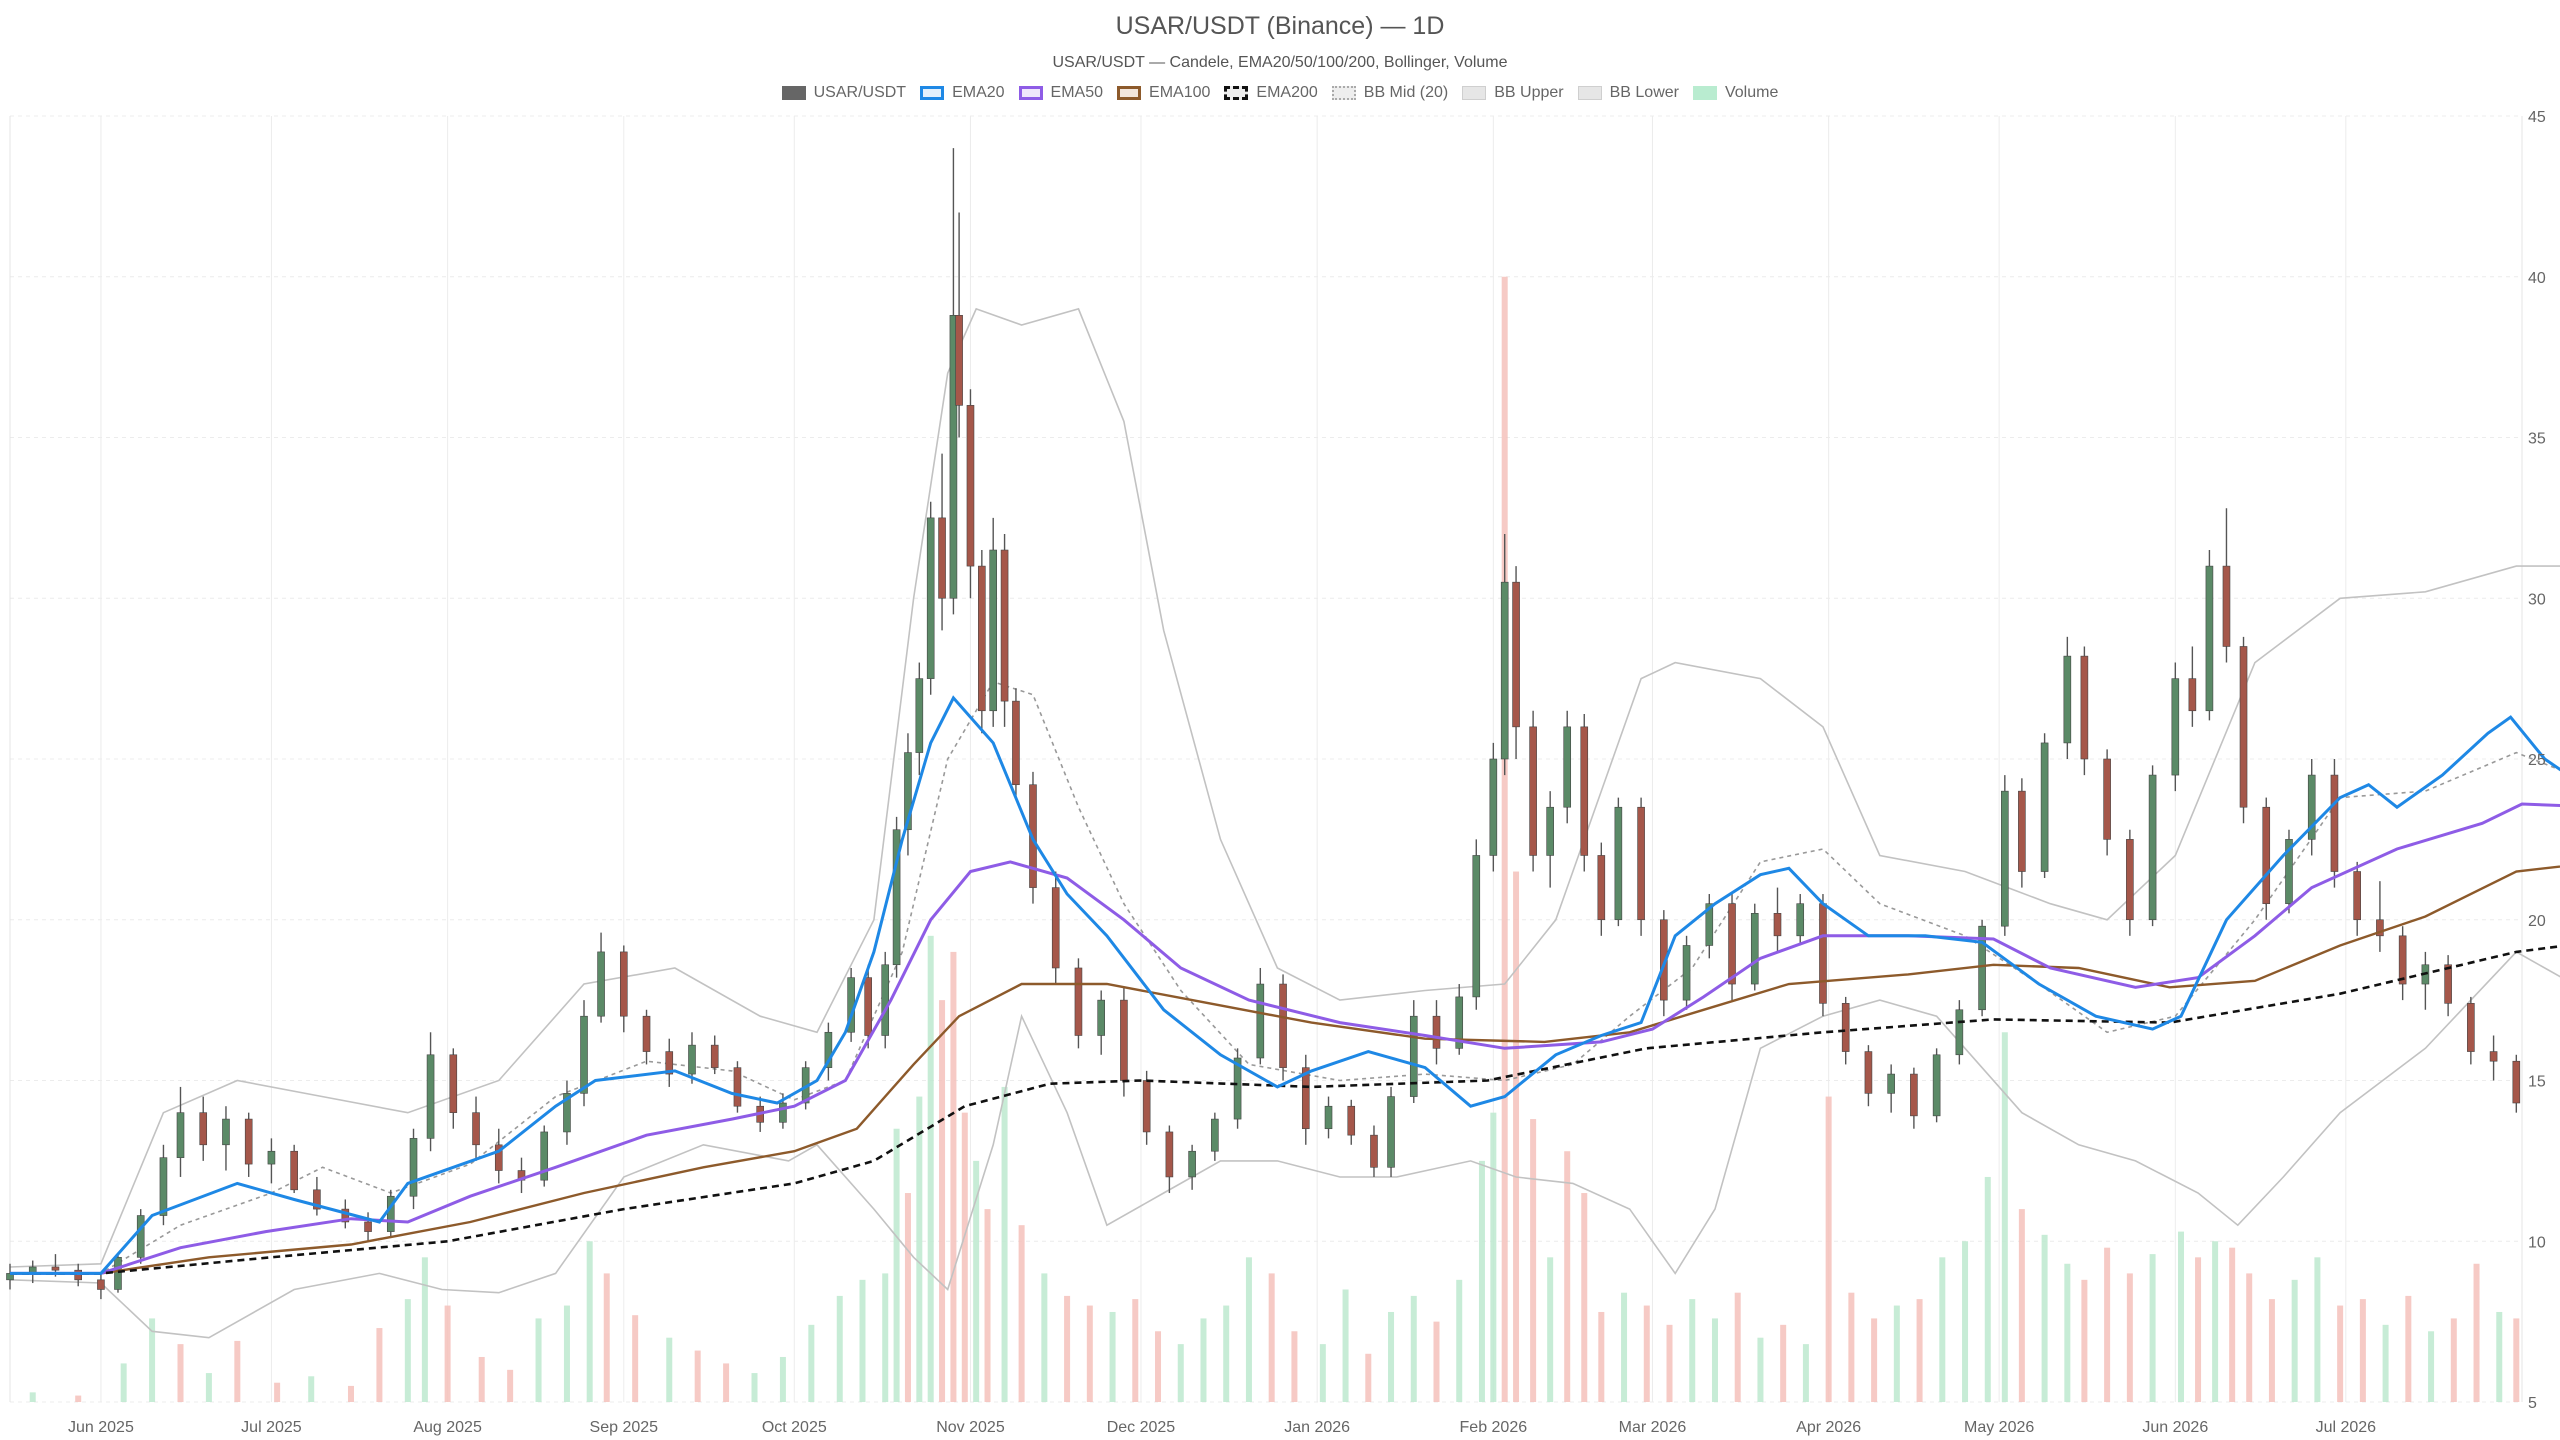 This screenshot has height=1440, width=2560. I want to click on legend-item: EMA20, so click(962, 93).